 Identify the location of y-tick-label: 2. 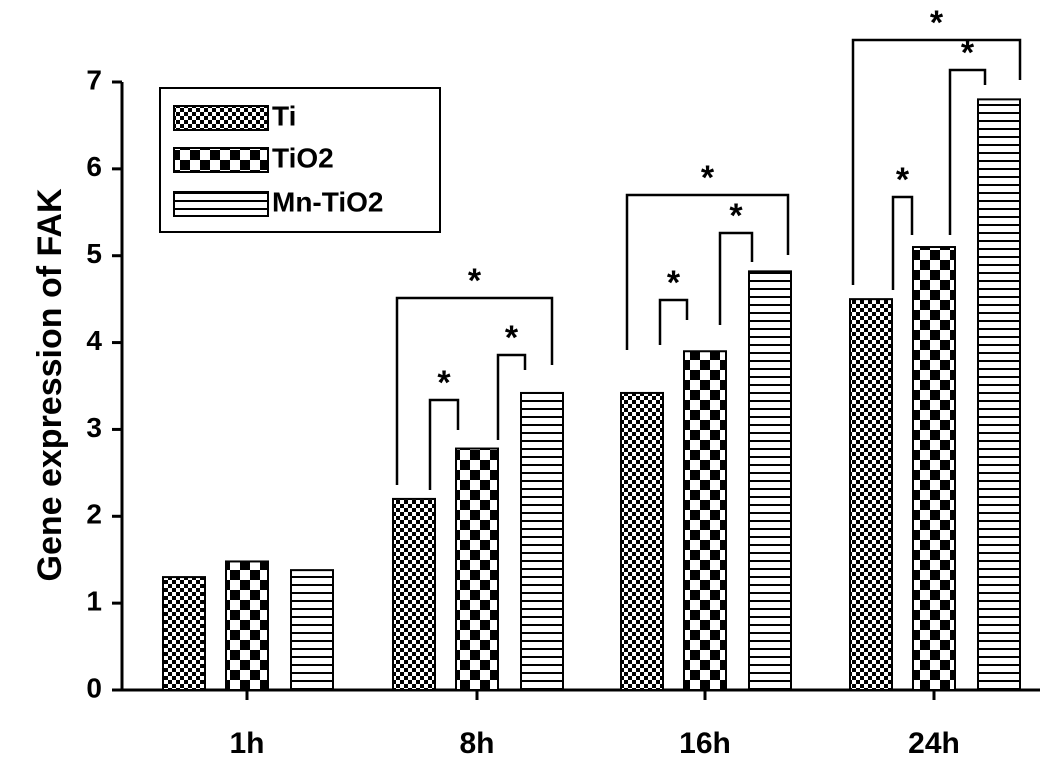
(94, 514).